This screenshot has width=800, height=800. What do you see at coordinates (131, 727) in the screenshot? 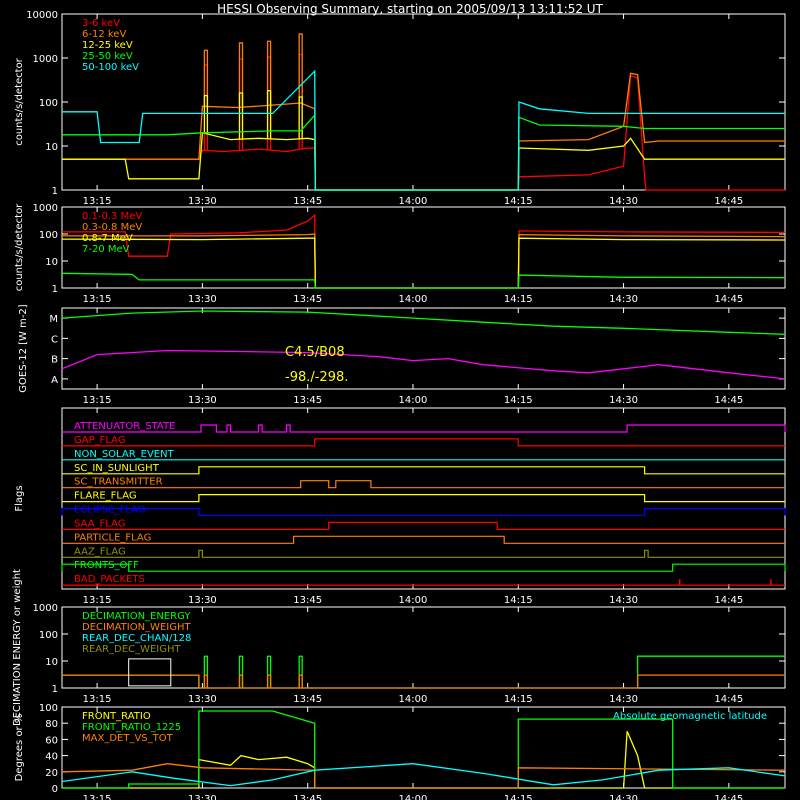
I see `ratios-legend-1: FRONT_RATIO_1225` at bounding box center [131, 727].